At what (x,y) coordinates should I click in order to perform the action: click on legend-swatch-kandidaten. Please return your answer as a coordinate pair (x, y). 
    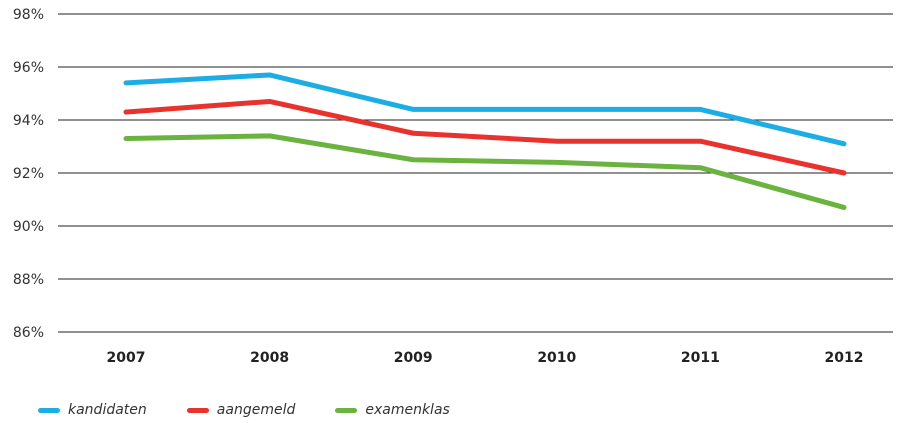
    Looking at the image, I should click on (49, 410).